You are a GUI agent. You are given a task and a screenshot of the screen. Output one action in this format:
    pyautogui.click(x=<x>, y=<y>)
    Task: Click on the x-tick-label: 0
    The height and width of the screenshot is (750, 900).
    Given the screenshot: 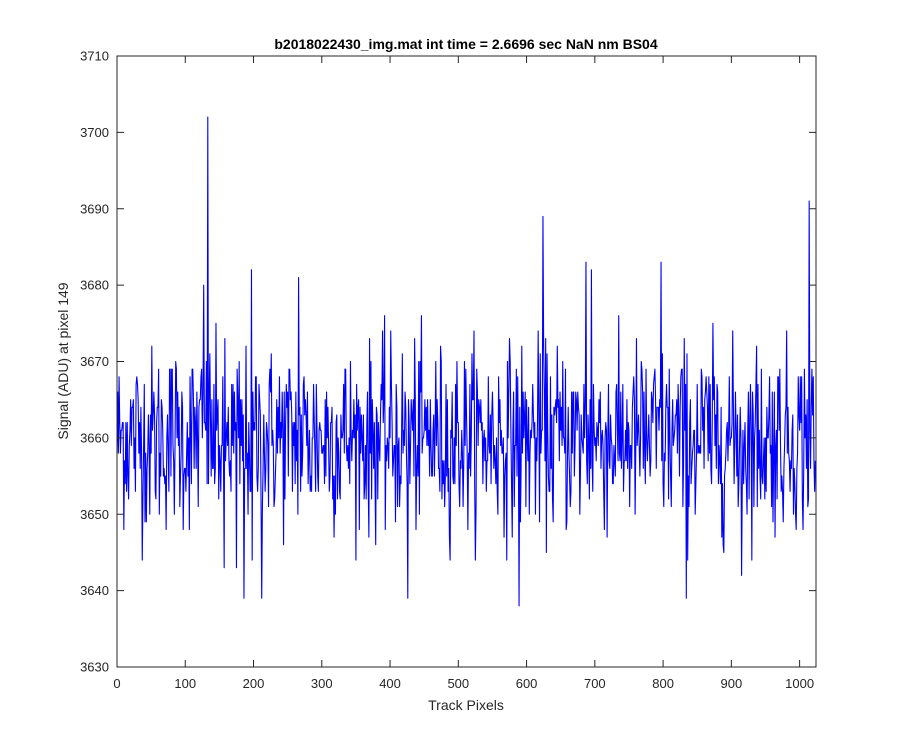 What is the action you would take?
    pyautogui.click(x=116, y=683)
    